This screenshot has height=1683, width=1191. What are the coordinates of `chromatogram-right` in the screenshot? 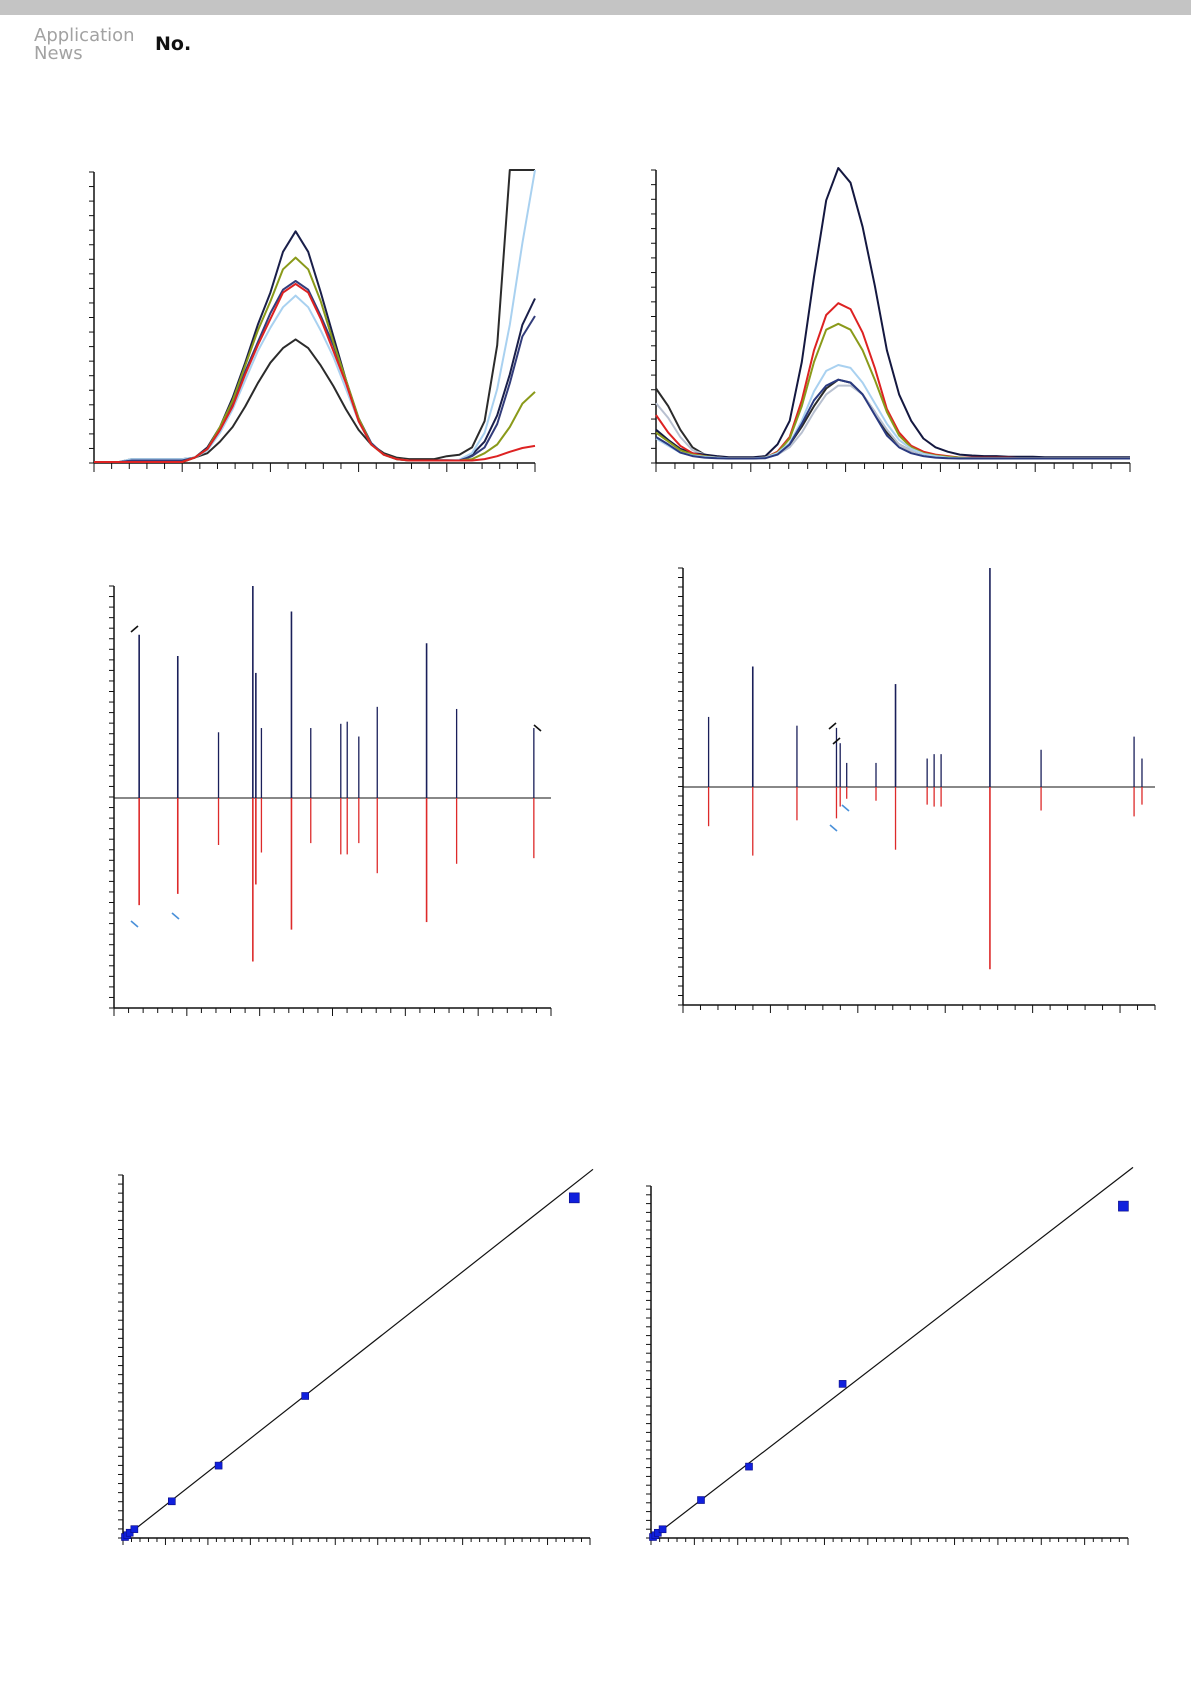 It's located at (891, 319).